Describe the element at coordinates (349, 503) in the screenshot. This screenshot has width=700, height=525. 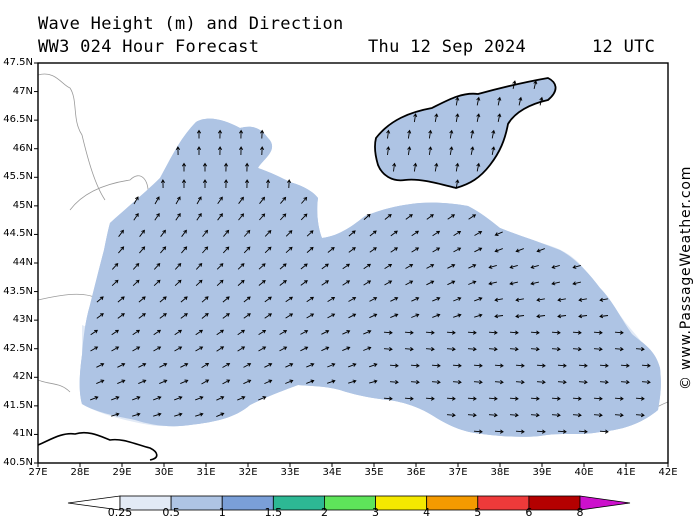
I see `legend-colorbar` at that location.